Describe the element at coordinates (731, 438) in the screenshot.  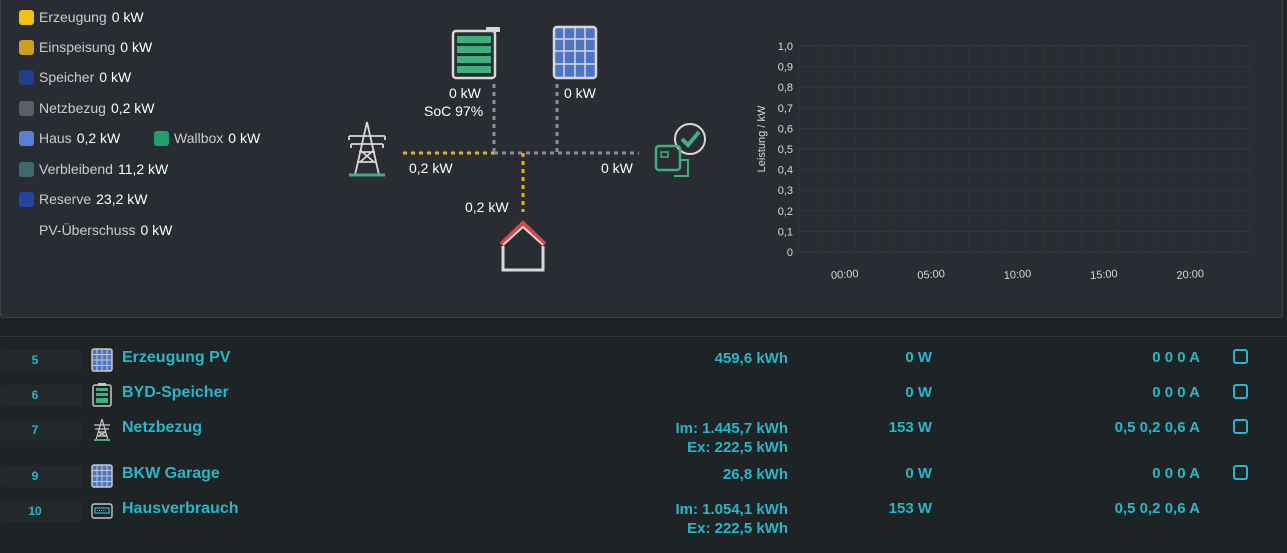
I see `energy-value: Im: 1.445,7 kWh Ex: 222,5 kWh` at that location.